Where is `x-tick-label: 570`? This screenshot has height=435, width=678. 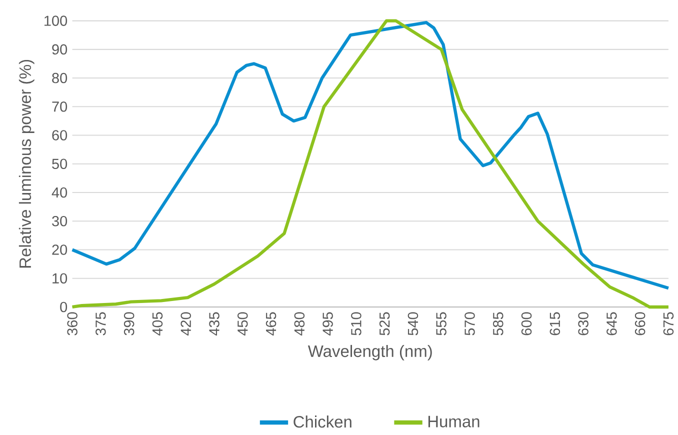
x-tick-label: 570 is located at coordinates (469, 324).